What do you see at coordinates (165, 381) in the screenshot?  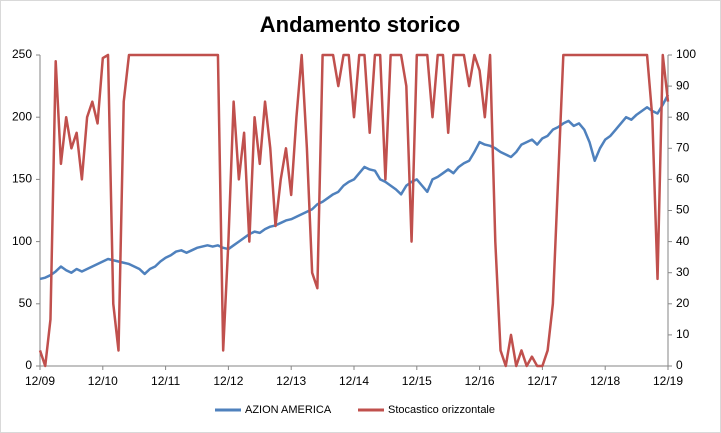 I see `x-tick-label: 12/11` at bounding box center [165, 381].